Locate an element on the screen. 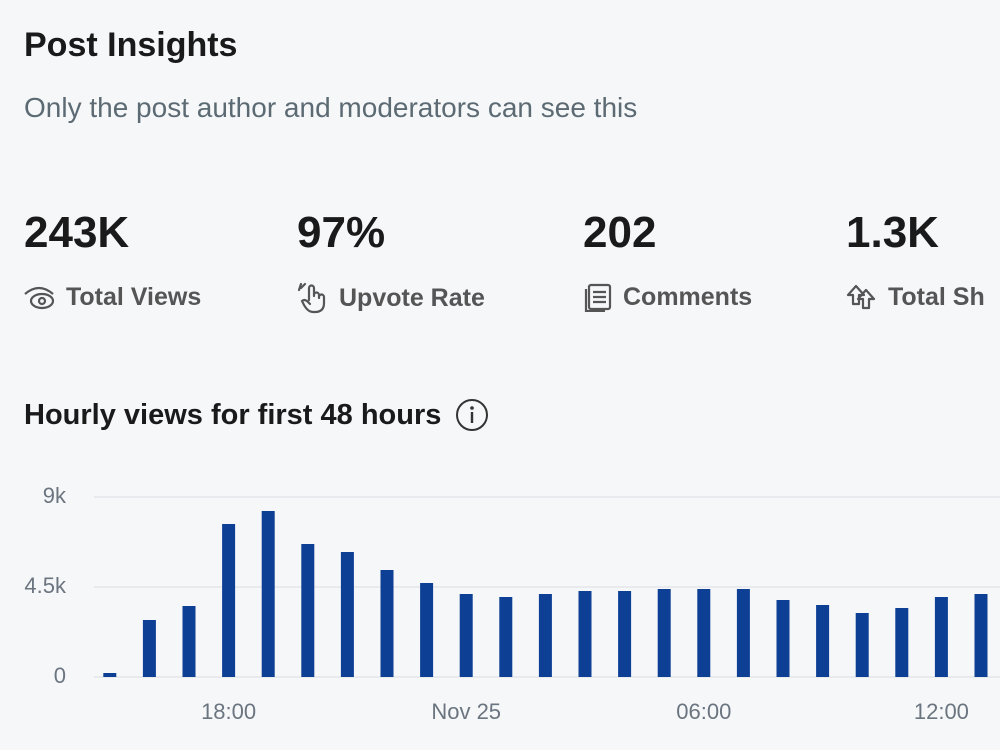 Image resolution: width=1000 pixels, height=750 pixels. x-tick-label: 18:00 is located at coordinates (228, 711).